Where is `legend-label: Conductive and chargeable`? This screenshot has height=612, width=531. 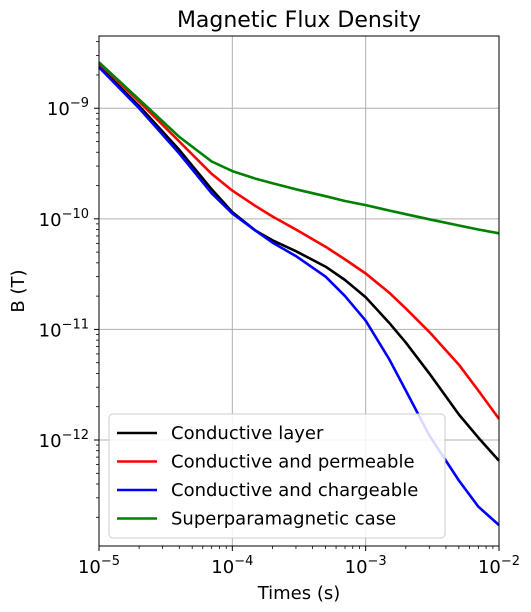 legend-label: Conductive and chargeable is located at coordinates (294, 490).